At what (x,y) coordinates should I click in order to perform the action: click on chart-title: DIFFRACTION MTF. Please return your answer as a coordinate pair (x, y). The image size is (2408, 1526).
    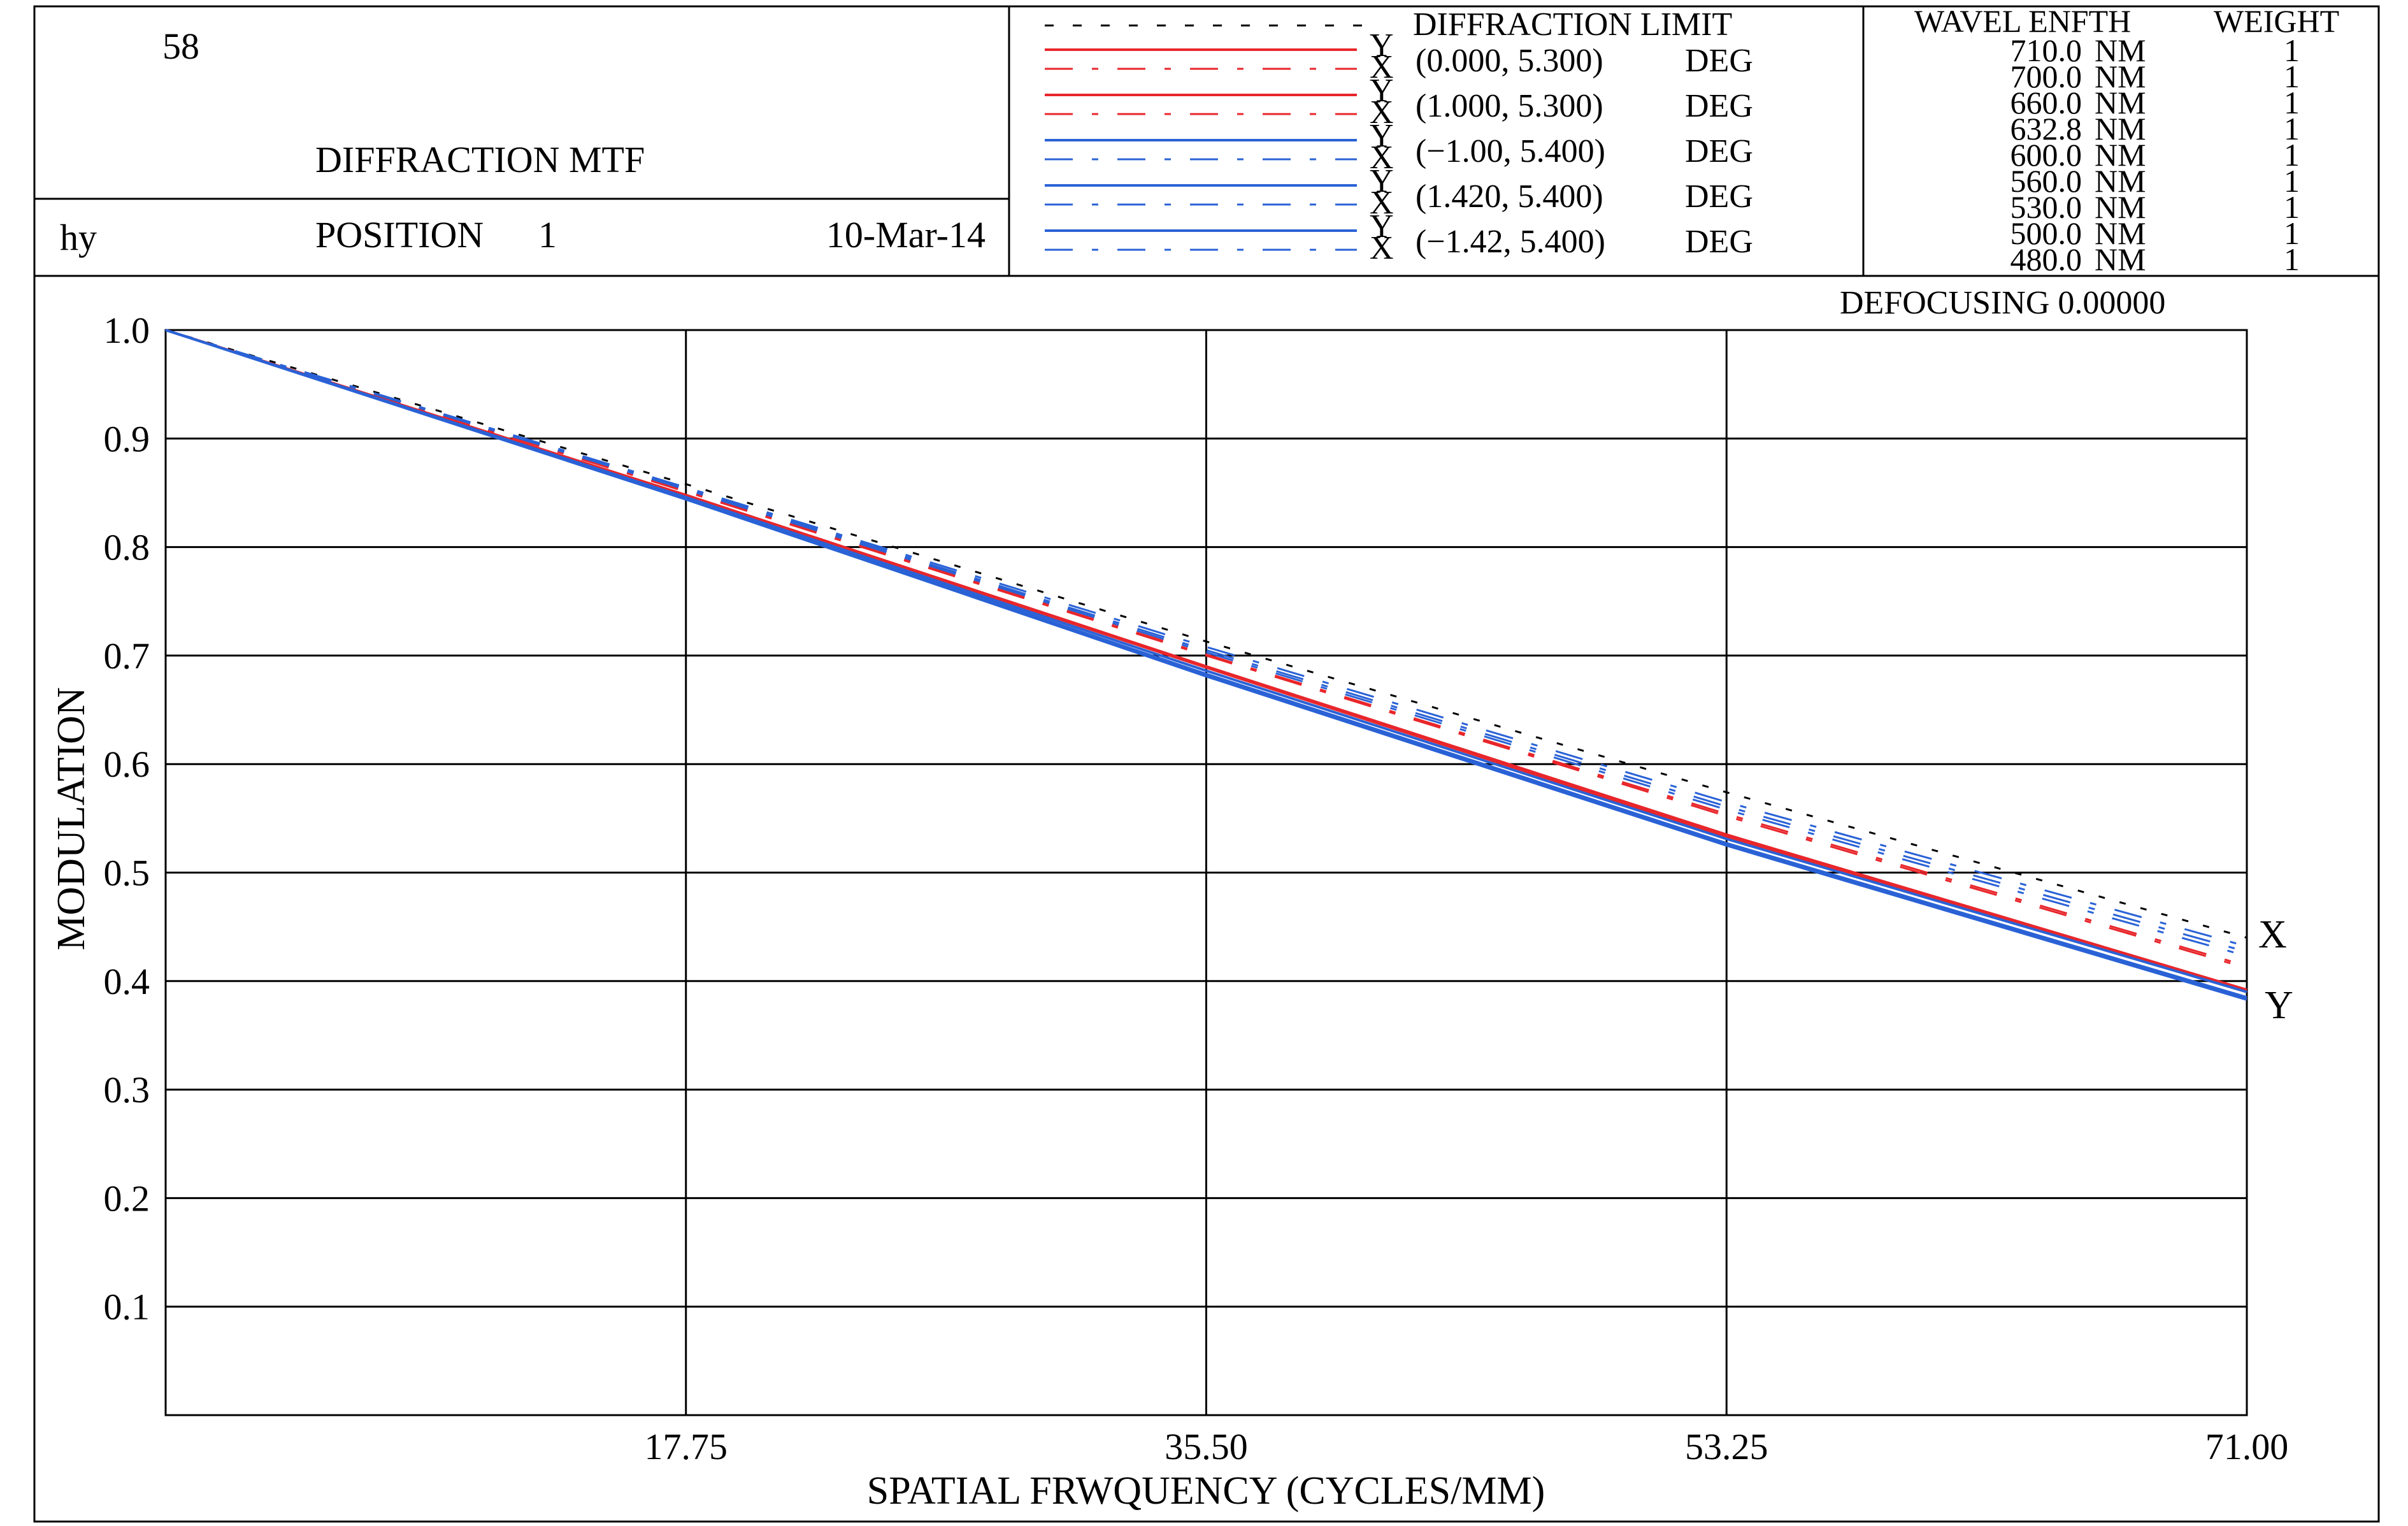
    Looking at the image, I should click on (480, 159).